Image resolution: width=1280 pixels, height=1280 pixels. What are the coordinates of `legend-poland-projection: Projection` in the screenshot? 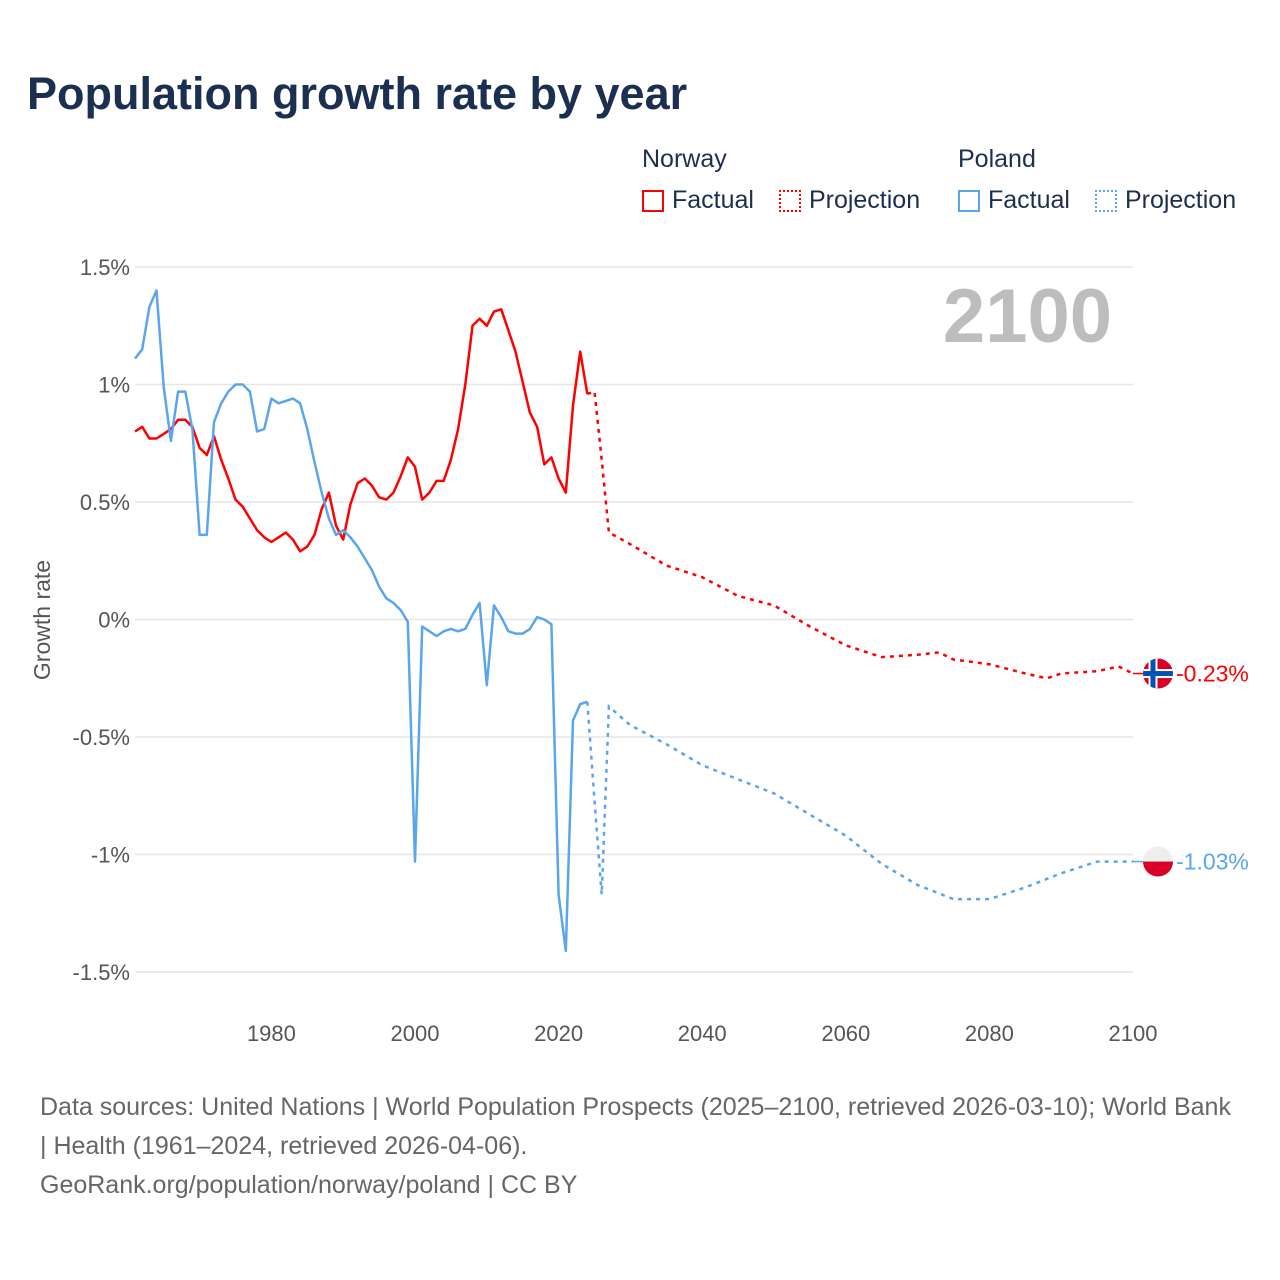 It's located at (1165, 200).